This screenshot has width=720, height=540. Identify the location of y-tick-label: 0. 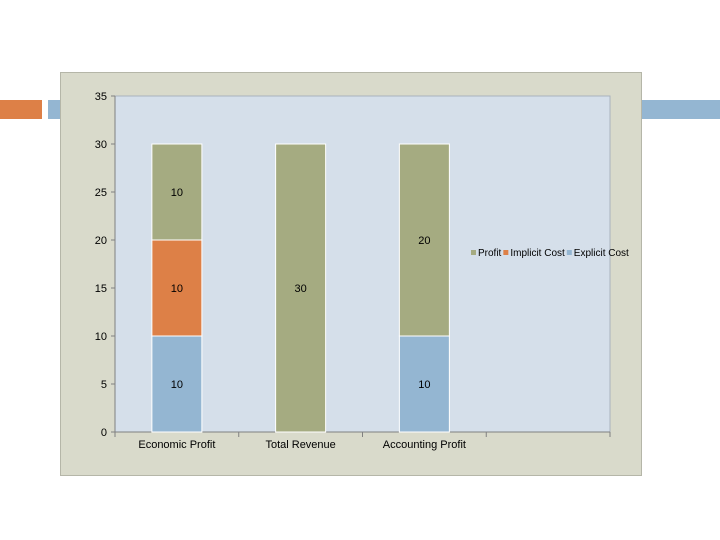
(104, 433).